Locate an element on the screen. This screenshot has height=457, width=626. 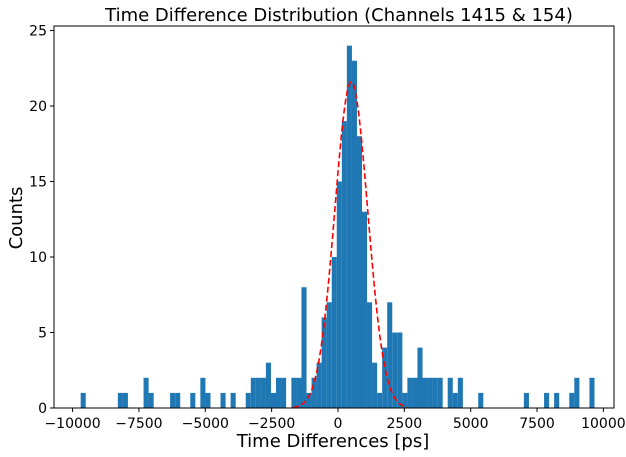
y-axis-label: Counts is located at coordinates (16, 218).